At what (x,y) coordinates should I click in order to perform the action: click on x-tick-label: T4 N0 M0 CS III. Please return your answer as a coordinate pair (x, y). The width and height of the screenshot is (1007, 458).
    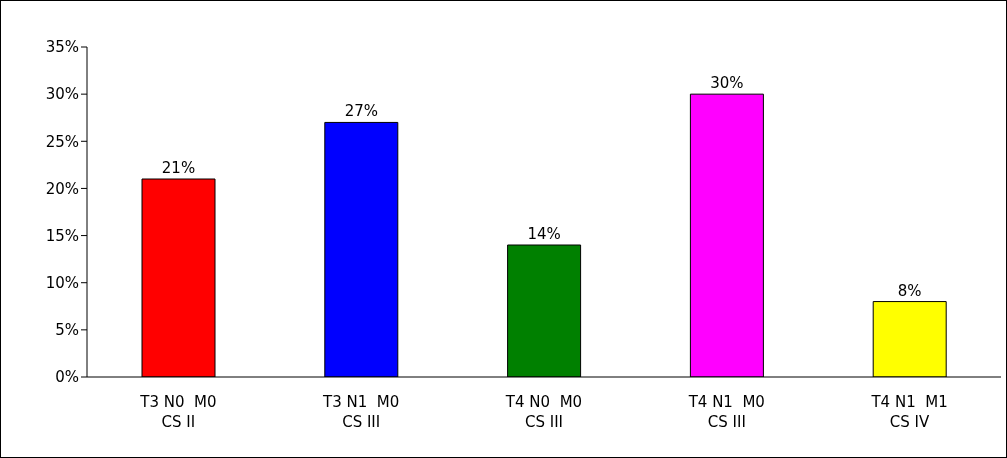
    Looking at the image, I should click on (543, 412).